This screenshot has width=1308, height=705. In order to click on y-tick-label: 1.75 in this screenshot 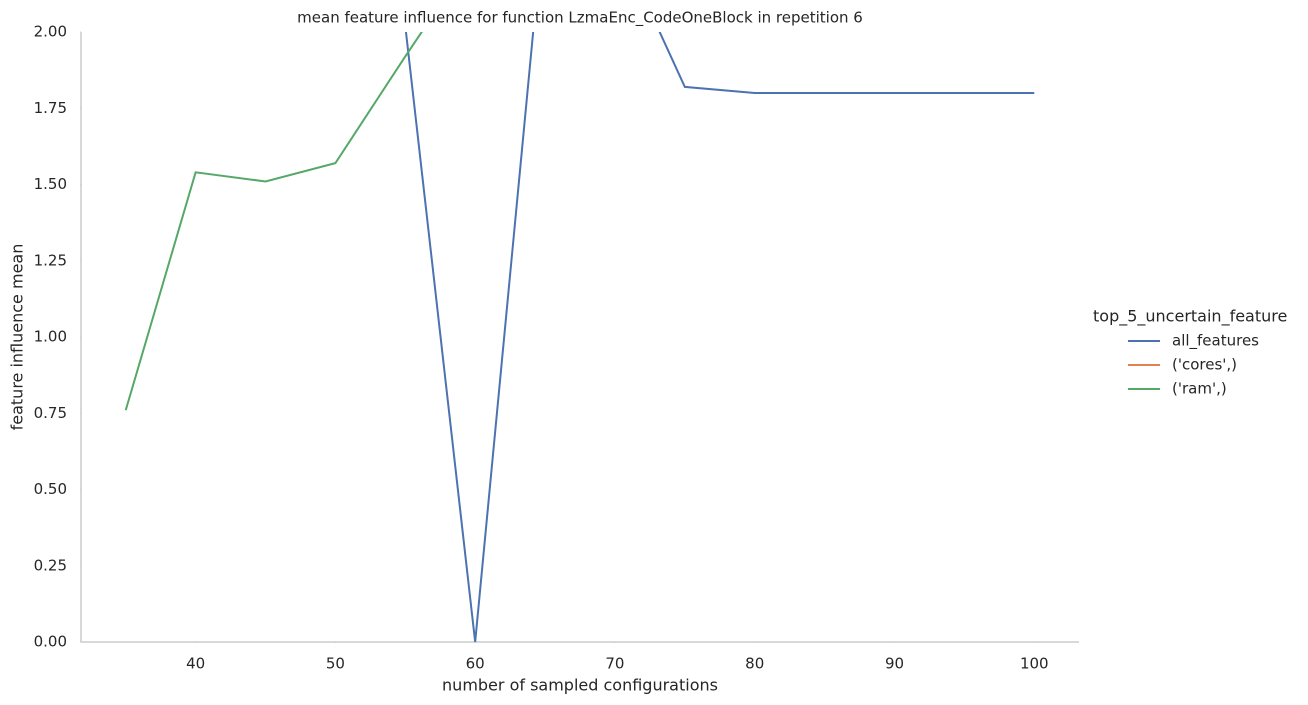, I will do `click(50, 108)`.